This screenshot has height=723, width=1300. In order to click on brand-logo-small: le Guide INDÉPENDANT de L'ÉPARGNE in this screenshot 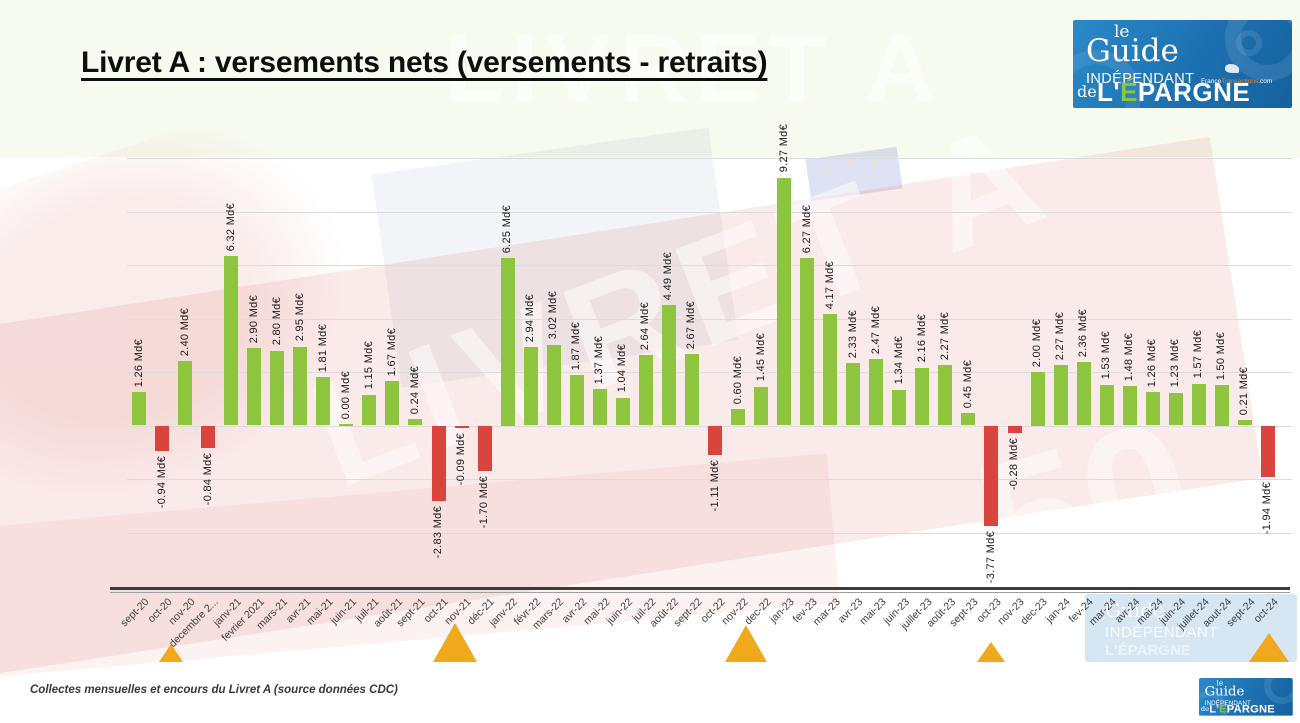, I will do `click(1246, 697)`.